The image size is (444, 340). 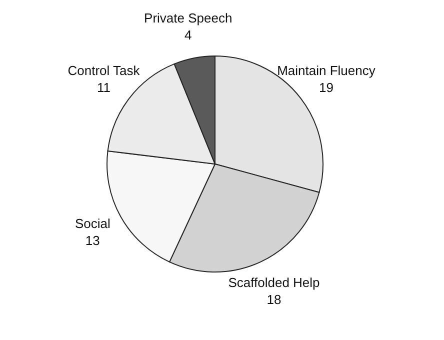 I want to click on data-label: 11, so click(x=104, y=87).